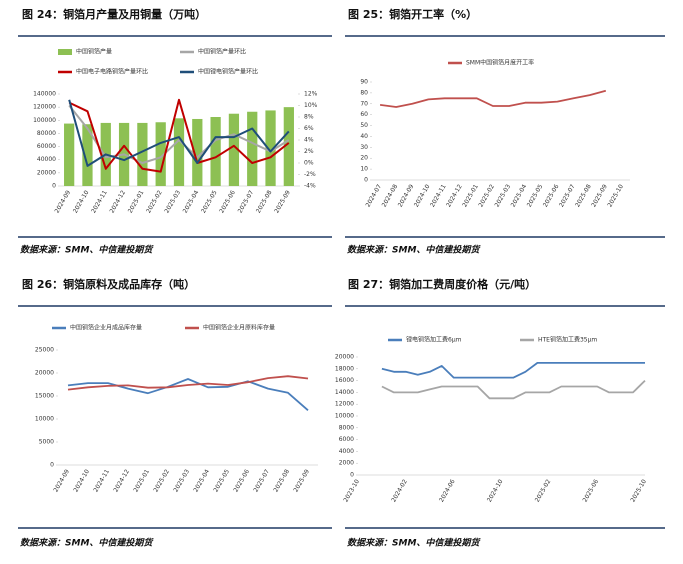 This screenshot has width=683, height=564. What do you see at coordinates (346, 451) in the screenshot?
I see `y-tick-label: 4000` at bounding box center [346, 451].